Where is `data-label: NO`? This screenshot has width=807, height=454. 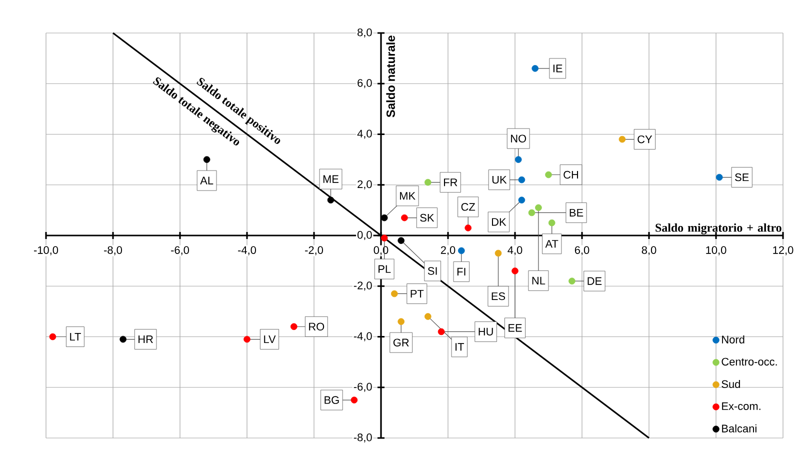
data-label: NO is located at coordinates (518, 138).